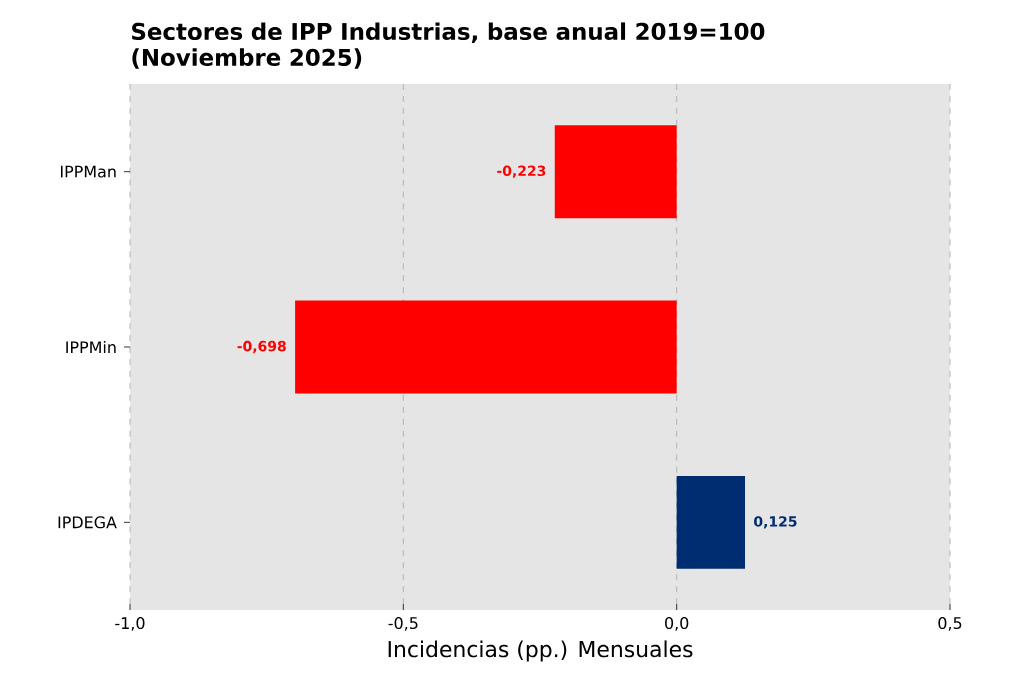 The width and height of the screenshot is (1022, 688). I want to click on x-axis-title: Incidencias (pp.) Mensuales, so click(540, 651).